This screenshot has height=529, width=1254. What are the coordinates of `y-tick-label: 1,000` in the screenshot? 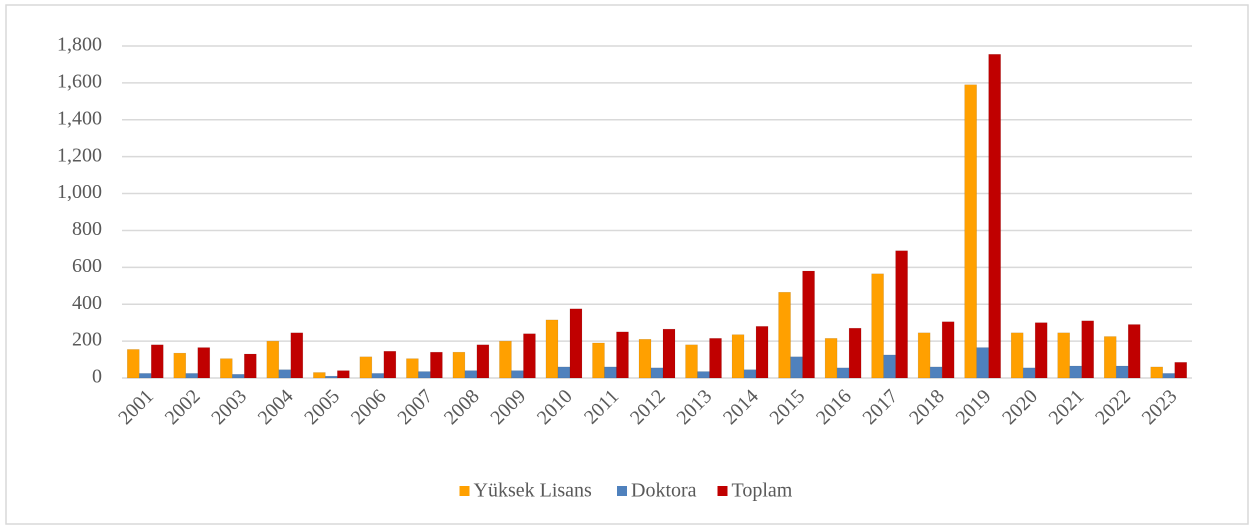 It's located at (79, 192).